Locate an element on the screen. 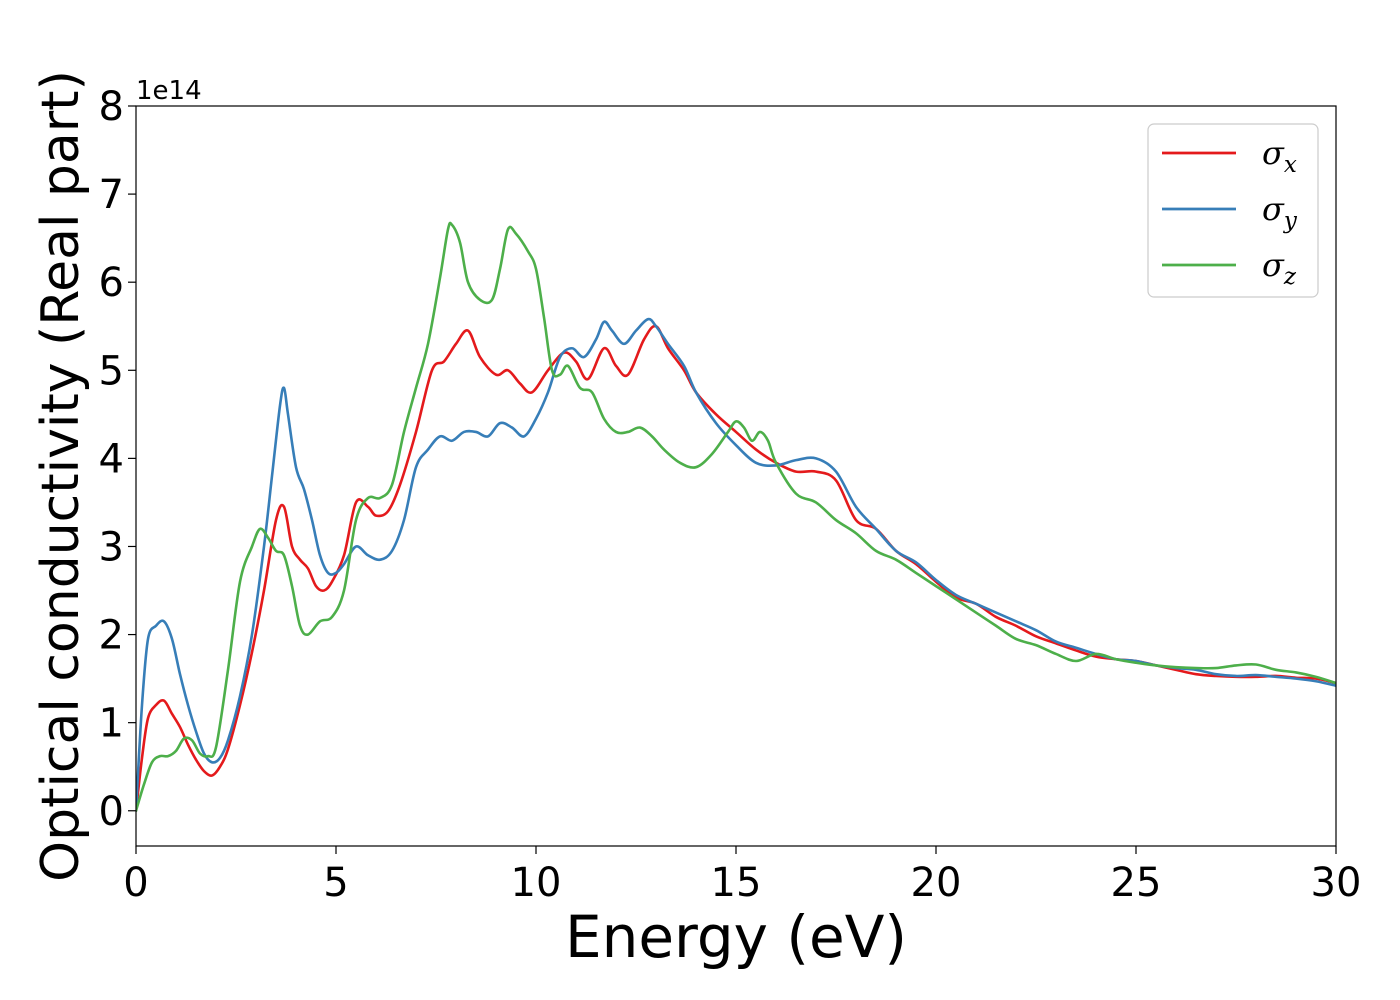 The width and height of the screenshot is (1400, 1000). x-tick-label: 20 is located at coordinates (936, 883).